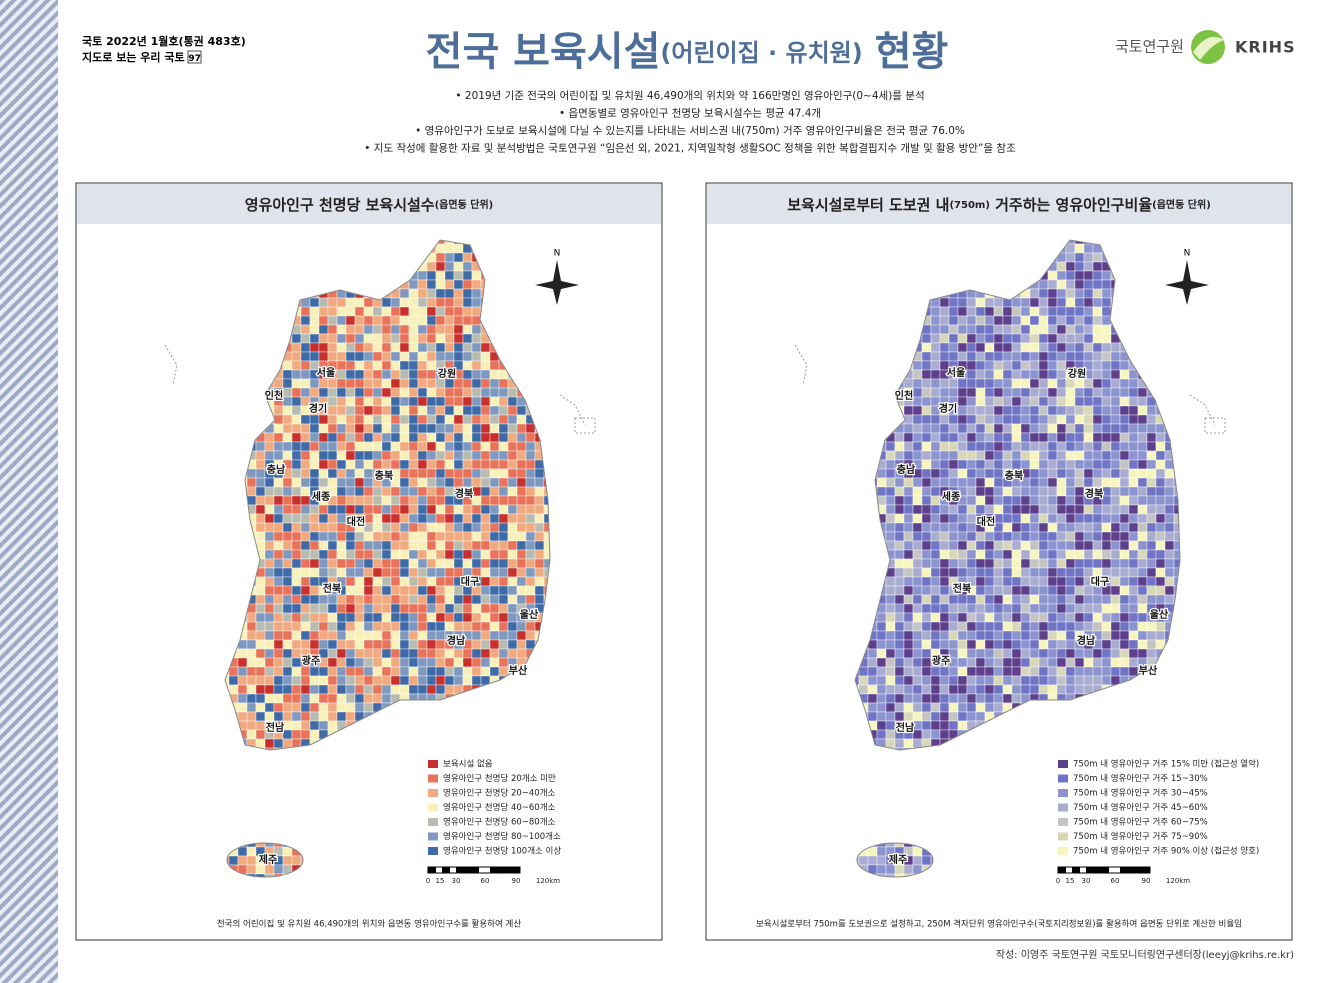  What do you see at coordinates (456, 640) in the screenshot?
I see `region-label: 경남` at bounding box center [456, 640].